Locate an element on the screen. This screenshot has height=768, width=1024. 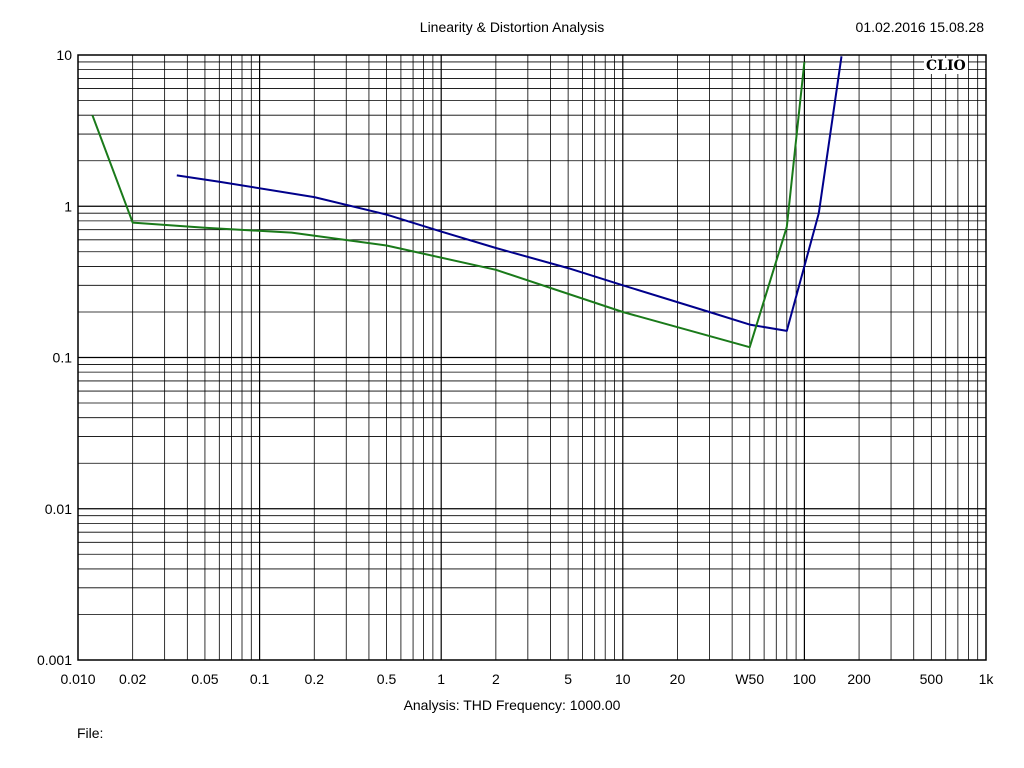
x-tick-label: 0.5 is located at coordinates (387, 679).